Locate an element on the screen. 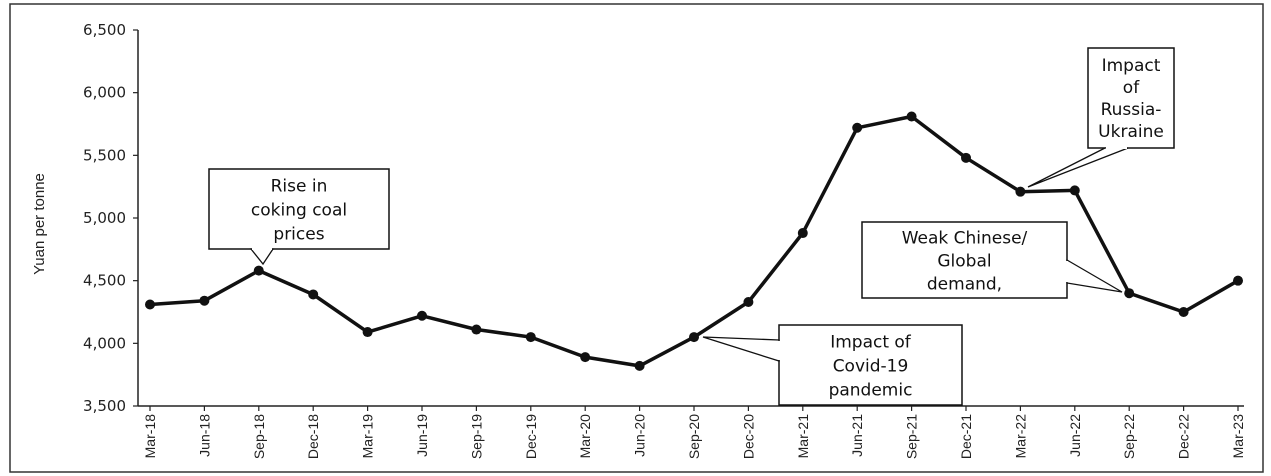 The height and width of the screenshot is (476, 1271). callout-text: Russia- is located at coordinates (1131, 110).